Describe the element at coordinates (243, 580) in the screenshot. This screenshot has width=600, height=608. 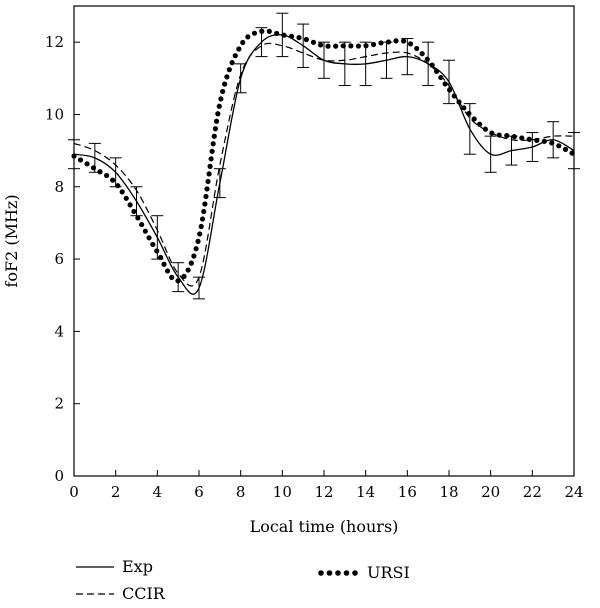
I see `legend: Exp CCIR URSI` at that location.